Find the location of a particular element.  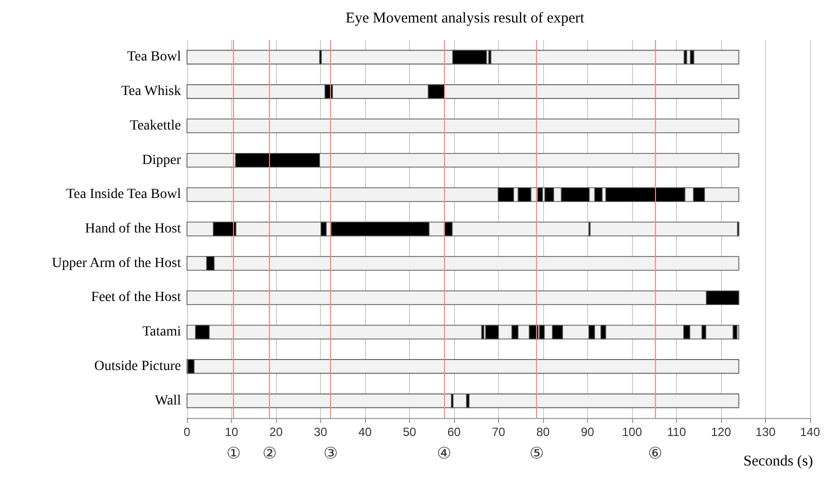

ref-line-label: ⑥ is located at coordinates (655, 454).